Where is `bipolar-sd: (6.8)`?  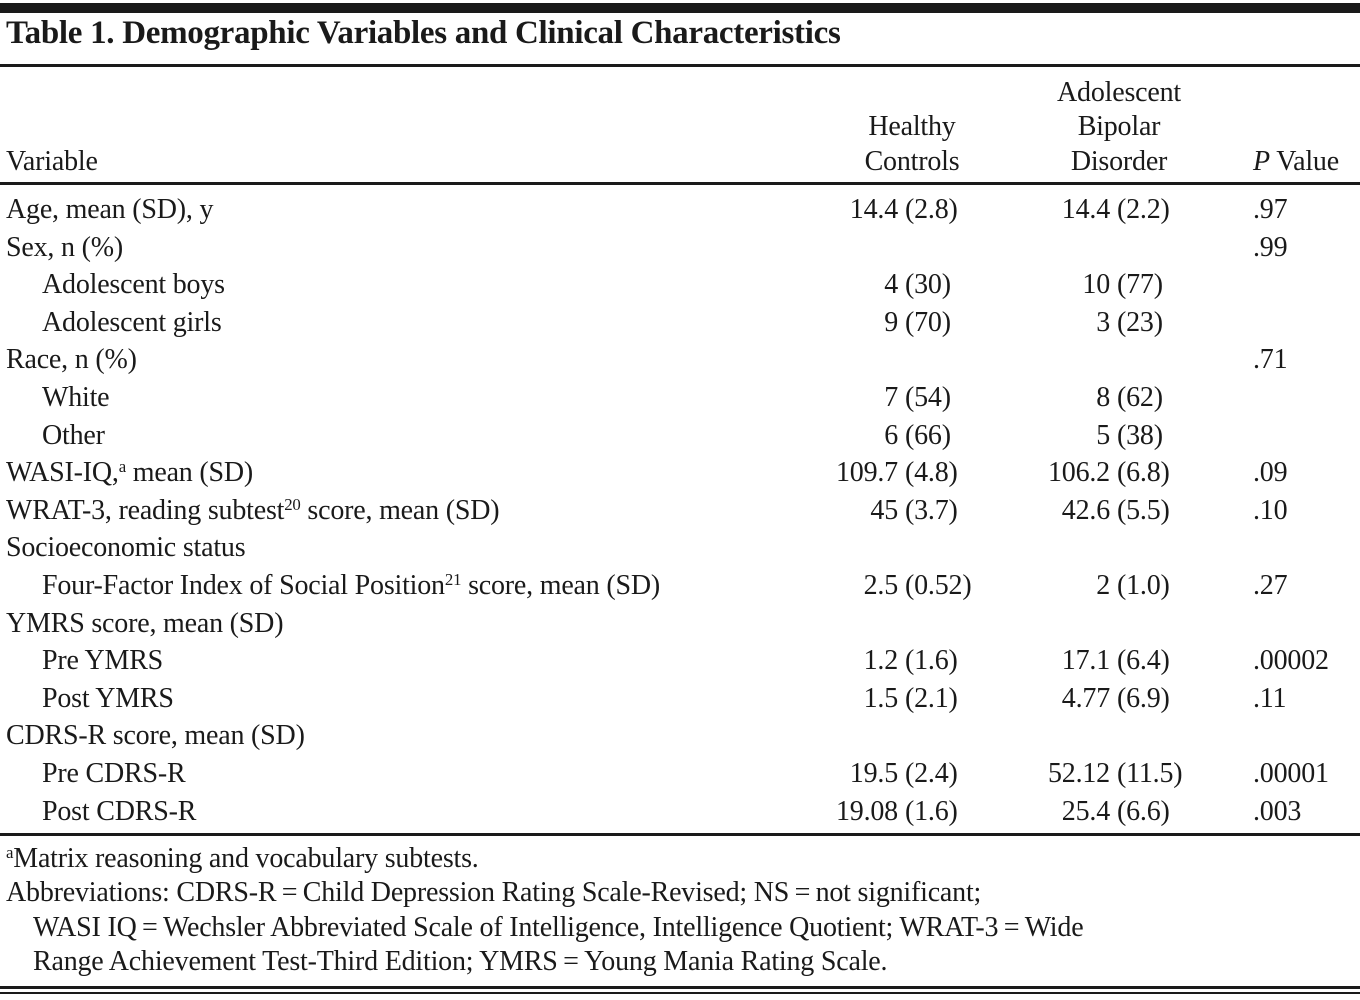 bipolar-sd: (6.8) is located at coordinates (1143, 473).